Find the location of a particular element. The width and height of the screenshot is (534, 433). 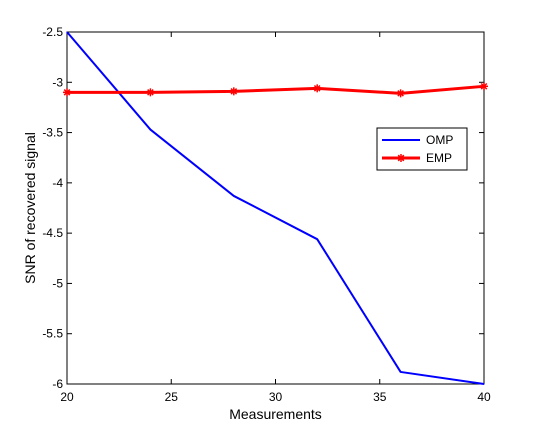

legend: OMP EMP is located at coordinates (422, 149).